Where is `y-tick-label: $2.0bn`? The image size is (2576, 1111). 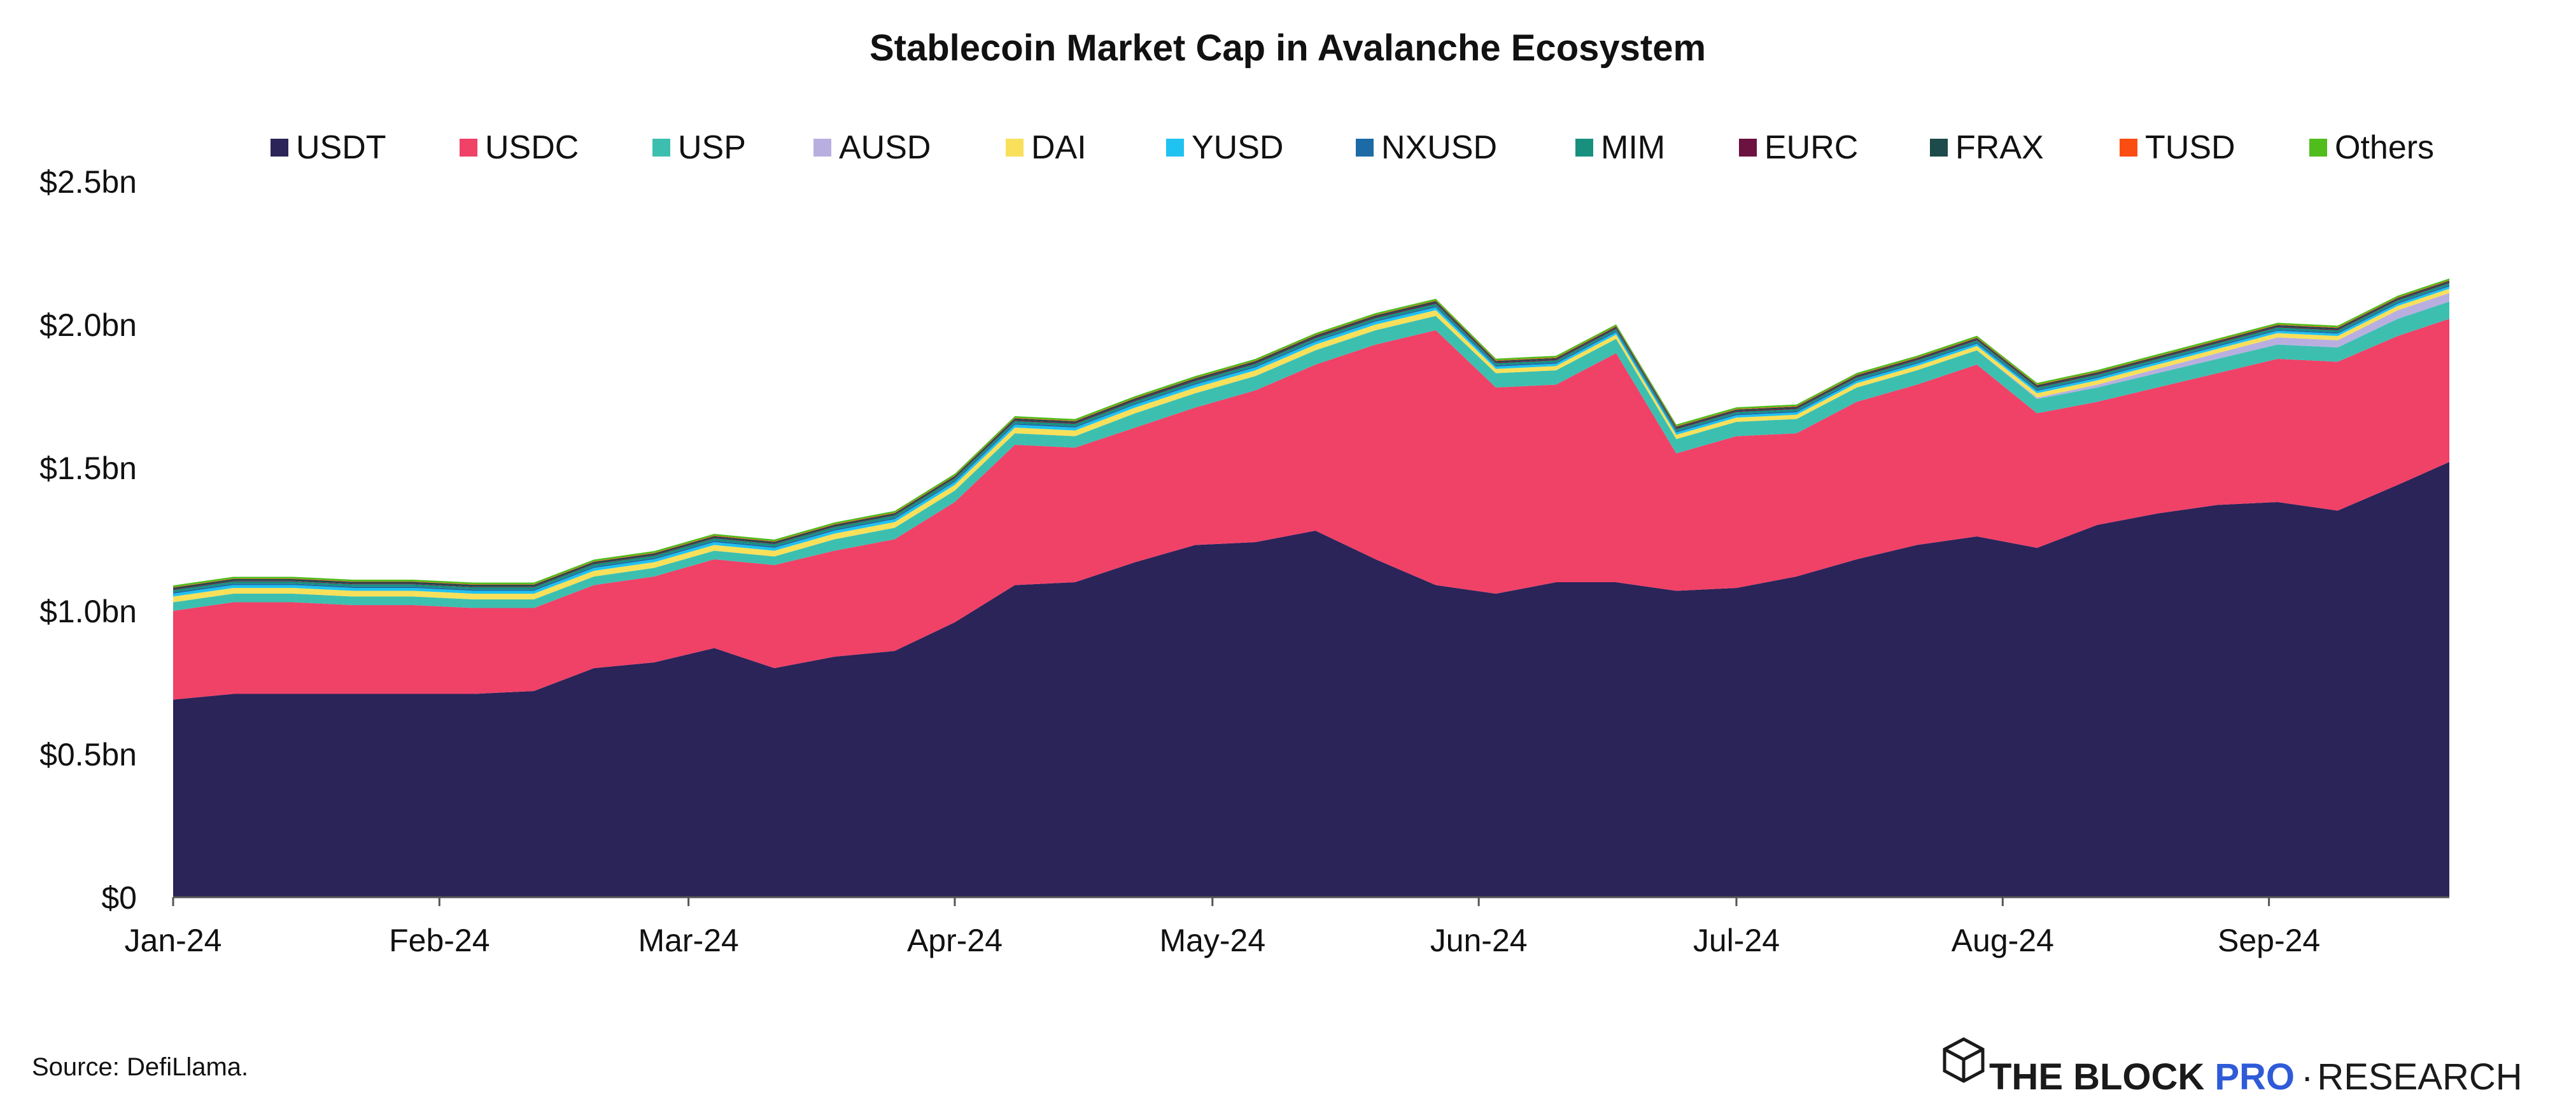 y-tick-label: $2.0bn is located at coordinates (88, 325).